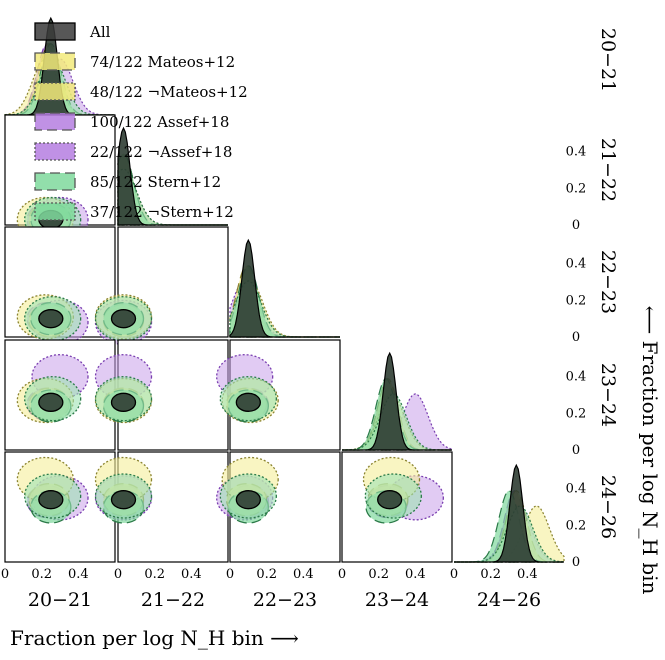 Image resolution: width=665 pixels, height=660 pixels. I want to click on row-label-2: 21−22, so click(608, 170).